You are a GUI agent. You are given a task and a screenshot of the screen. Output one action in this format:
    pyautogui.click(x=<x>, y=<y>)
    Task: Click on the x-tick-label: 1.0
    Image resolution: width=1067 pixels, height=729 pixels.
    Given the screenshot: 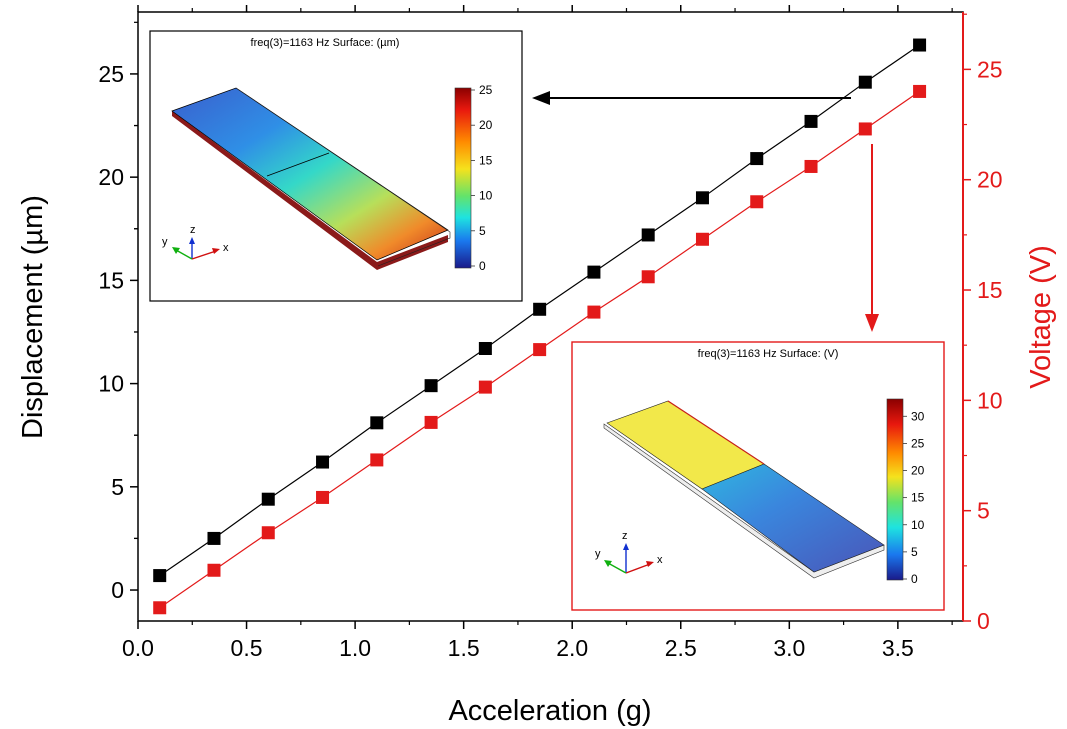 What is the action you would take?
    pyautogui.click(x=355, y=648)
    